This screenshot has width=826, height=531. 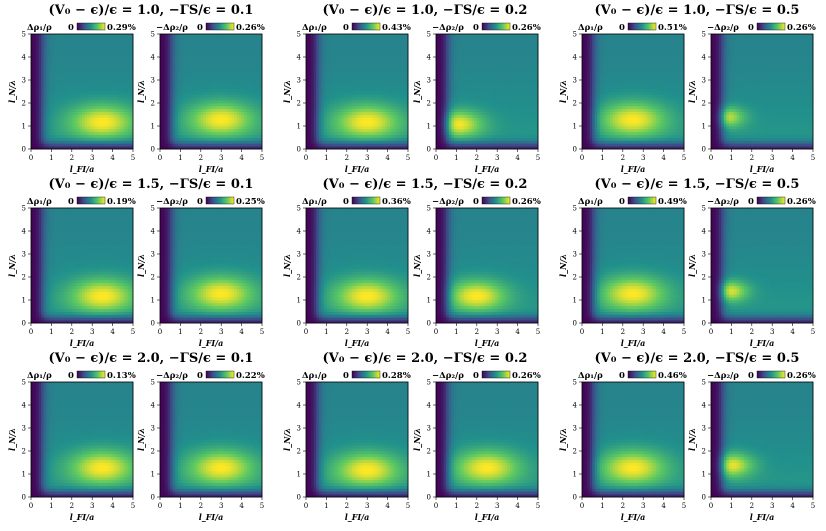 What do you see at coordinates (387, 158) in the screenshot?
I see `x-tick-label: 4` at bounding box center [387, 158].